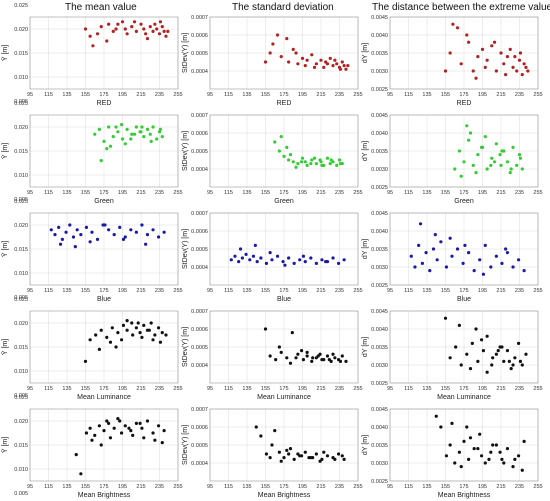 The image size is (550, 501). What do you see at coordinates (379, 232) in the screenshot?
I see `y-tick-label: 0.0040` at bounding box center [379, 232].